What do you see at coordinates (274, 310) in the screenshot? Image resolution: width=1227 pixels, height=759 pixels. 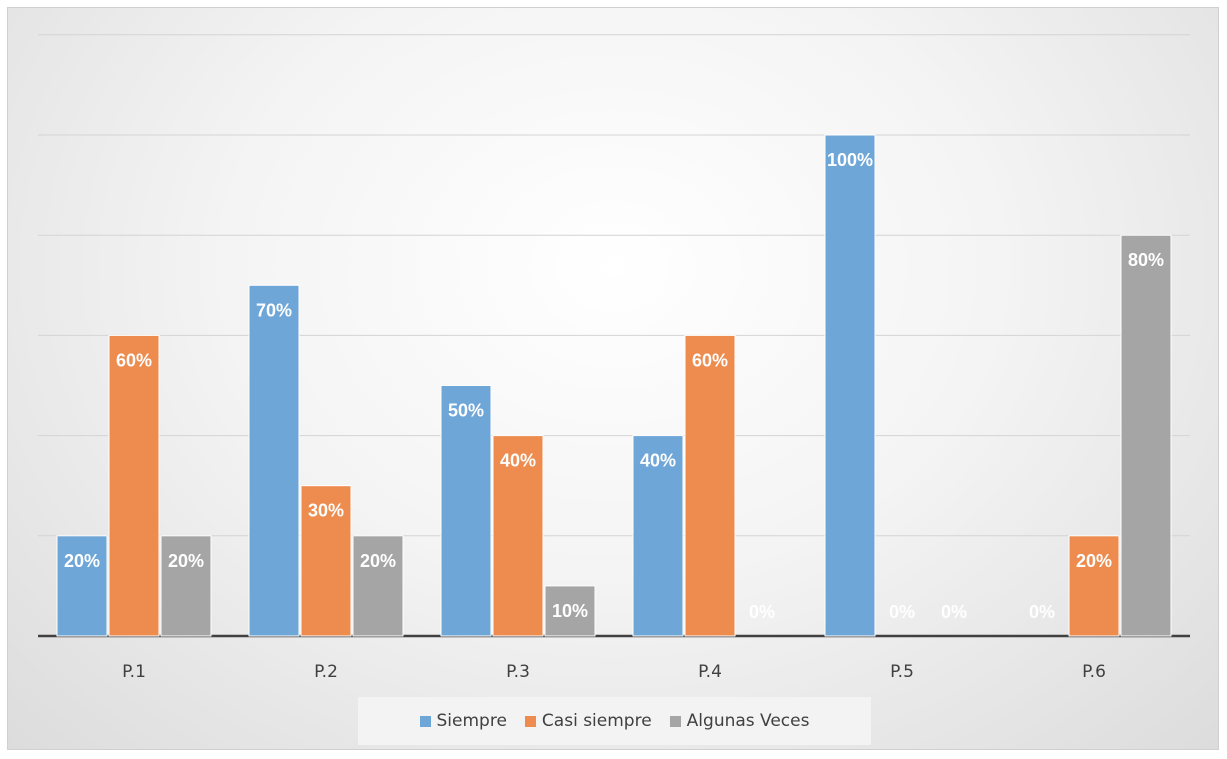 I see `data-label: 70%` at bounding box center [274, 310].